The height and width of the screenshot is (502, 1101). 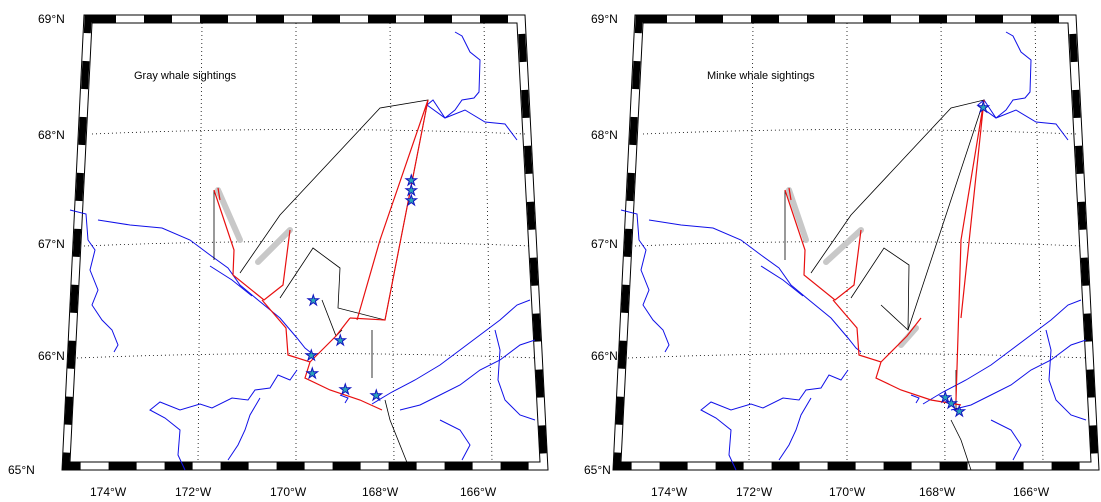 What do you see at coordinates (761, 76) in the screenshot?
I see `map-title: Minke whale sightings` at bounding box center [761, 76].